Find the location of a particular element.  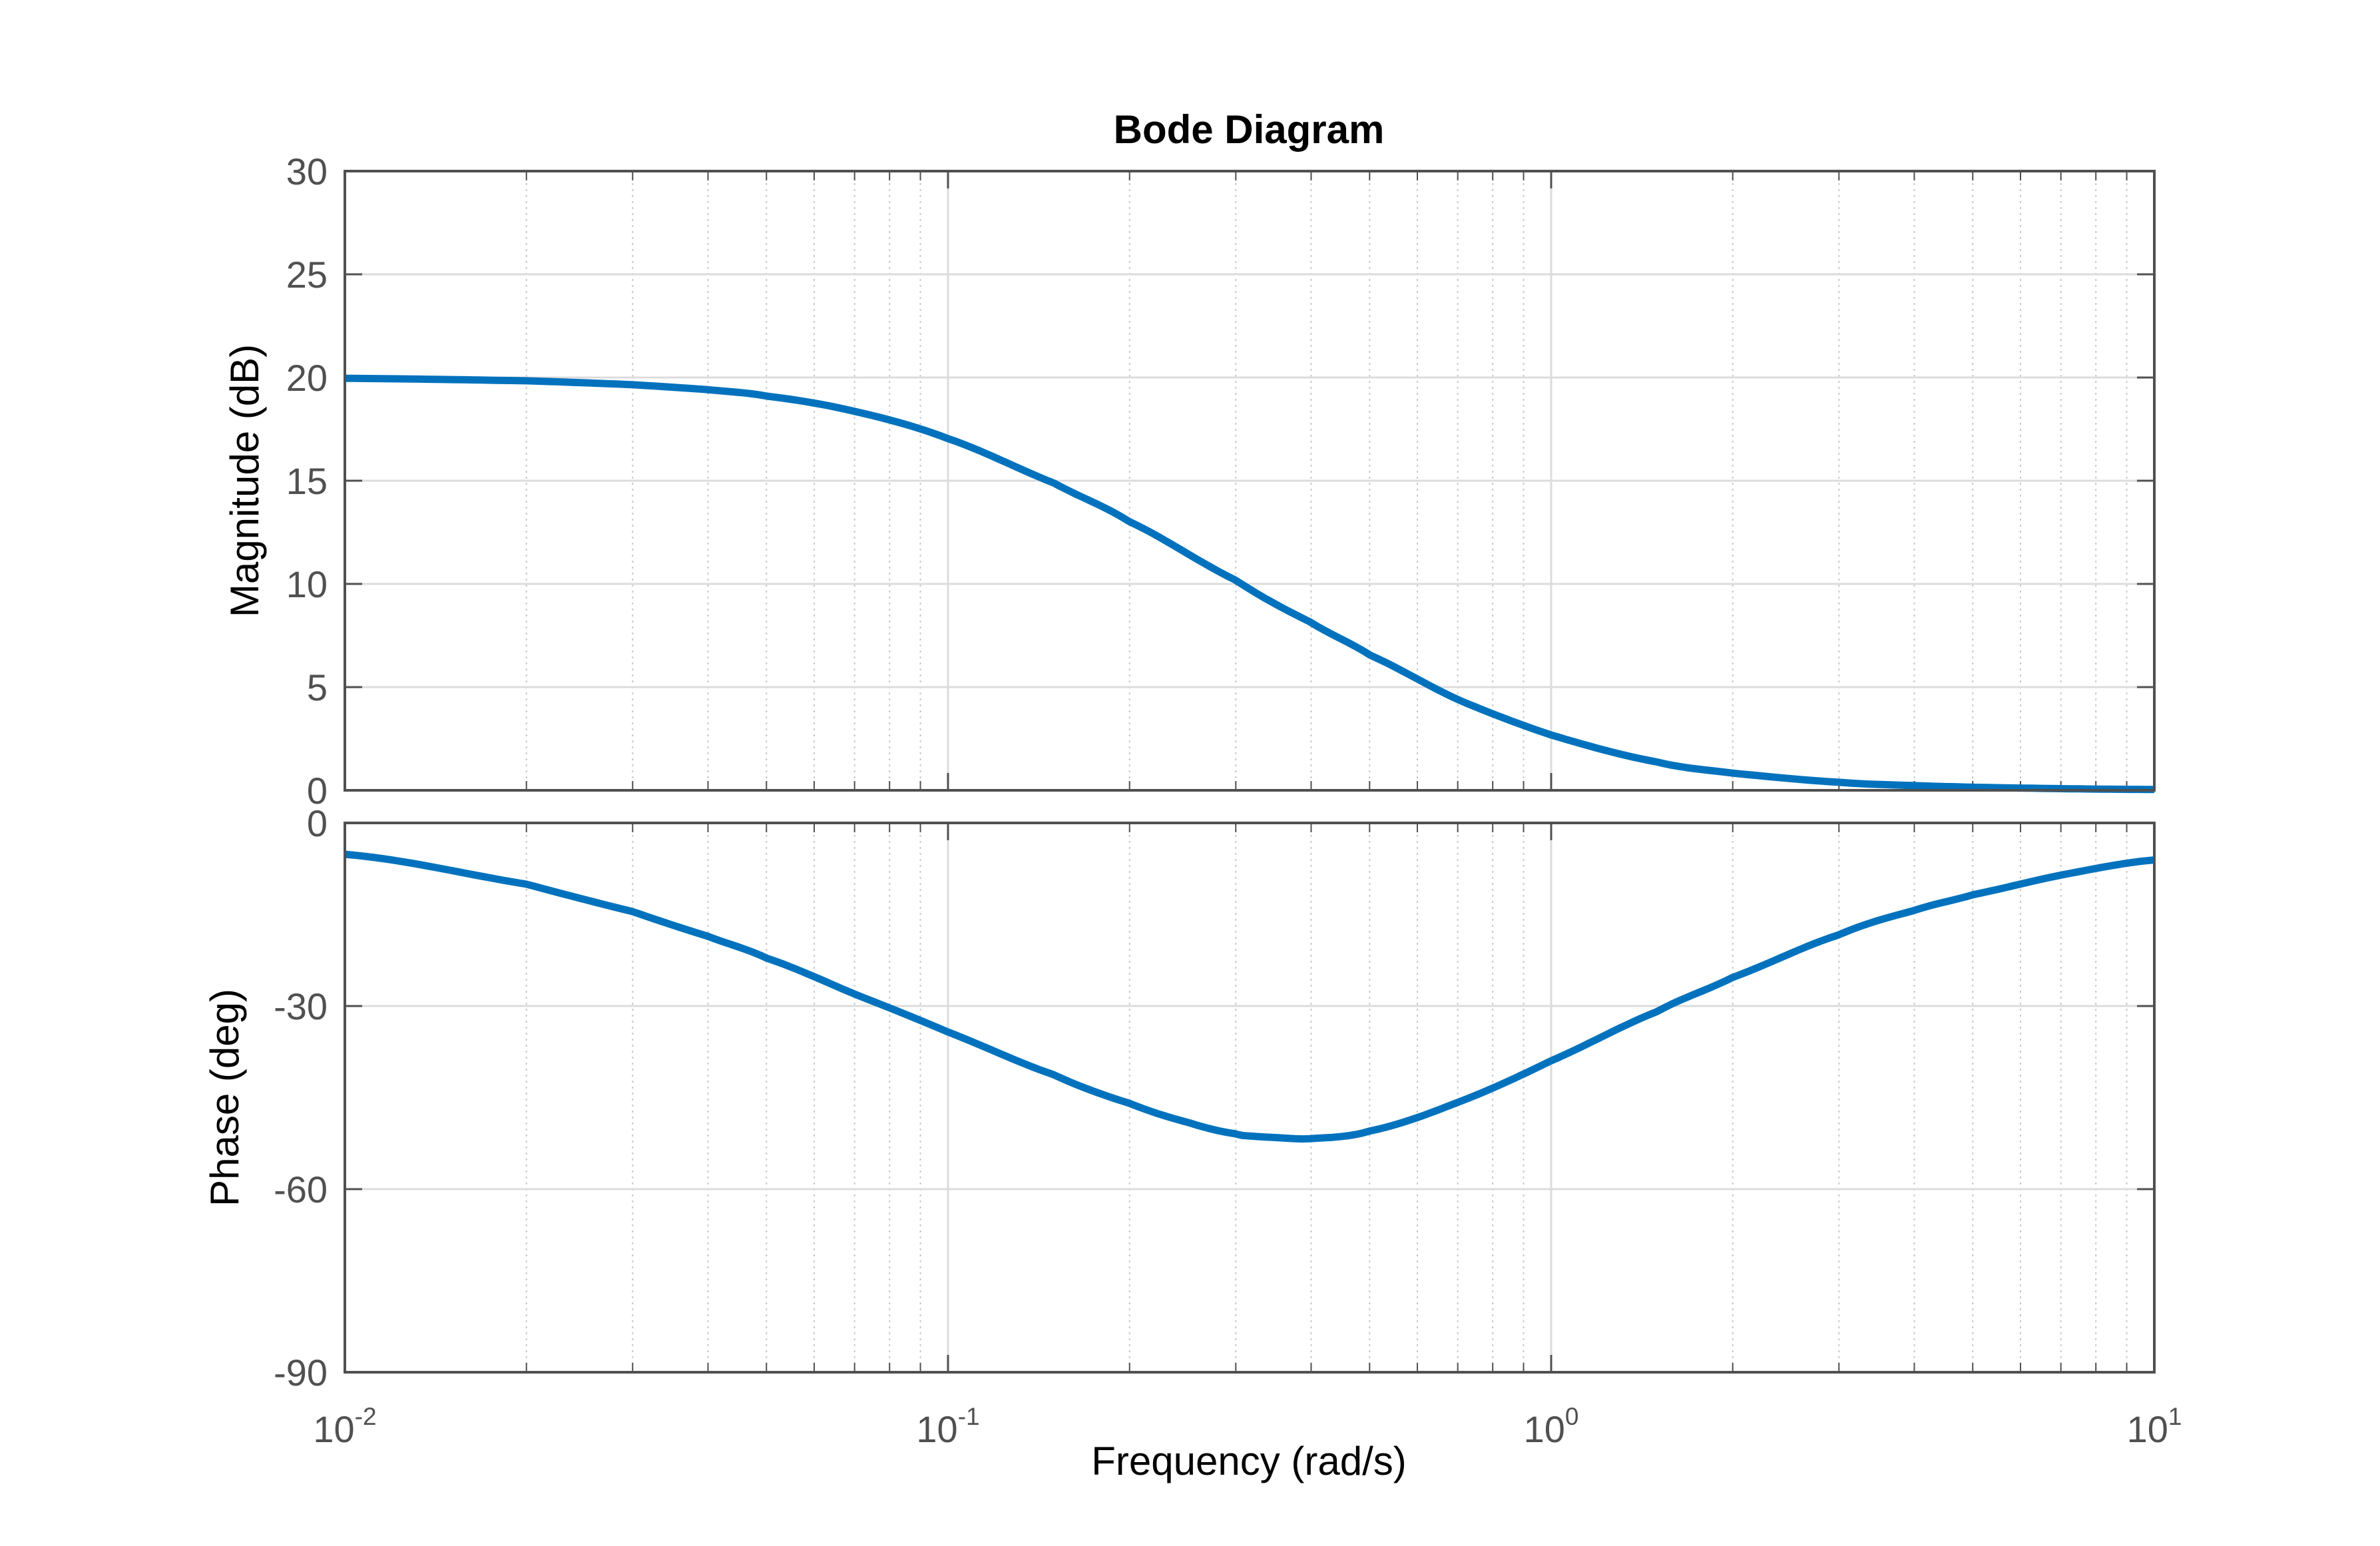

magnitude-y-axis-title: Magnitude (dB) is located at coordinates (244, 480).